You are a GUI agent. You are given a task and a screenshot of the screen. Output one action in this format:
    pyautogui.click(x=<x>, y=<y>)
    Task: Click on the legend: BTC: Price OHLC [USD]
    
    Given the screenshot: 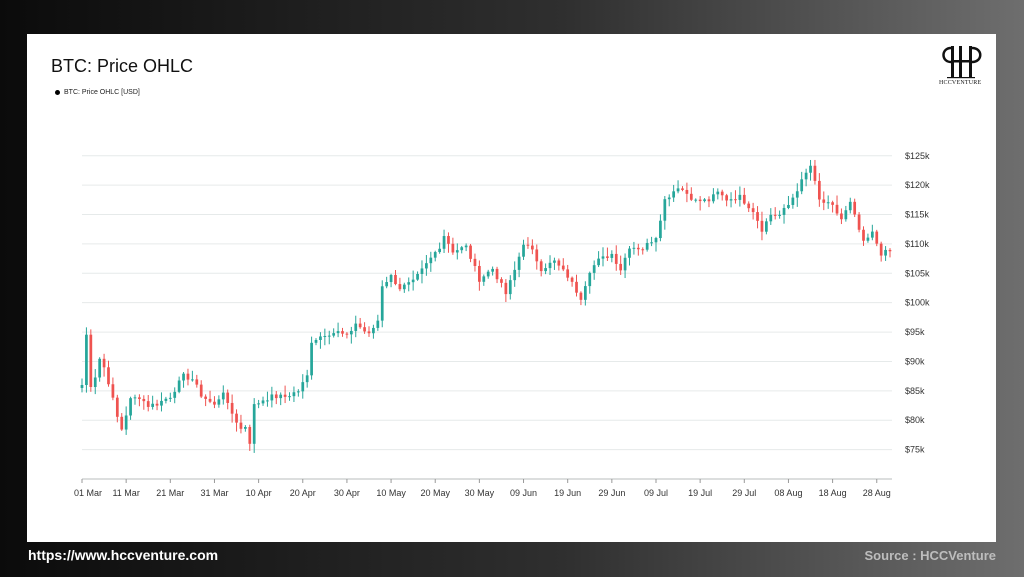 What is the action you would take?
    pyautogui.click(x=97, y=92)
    